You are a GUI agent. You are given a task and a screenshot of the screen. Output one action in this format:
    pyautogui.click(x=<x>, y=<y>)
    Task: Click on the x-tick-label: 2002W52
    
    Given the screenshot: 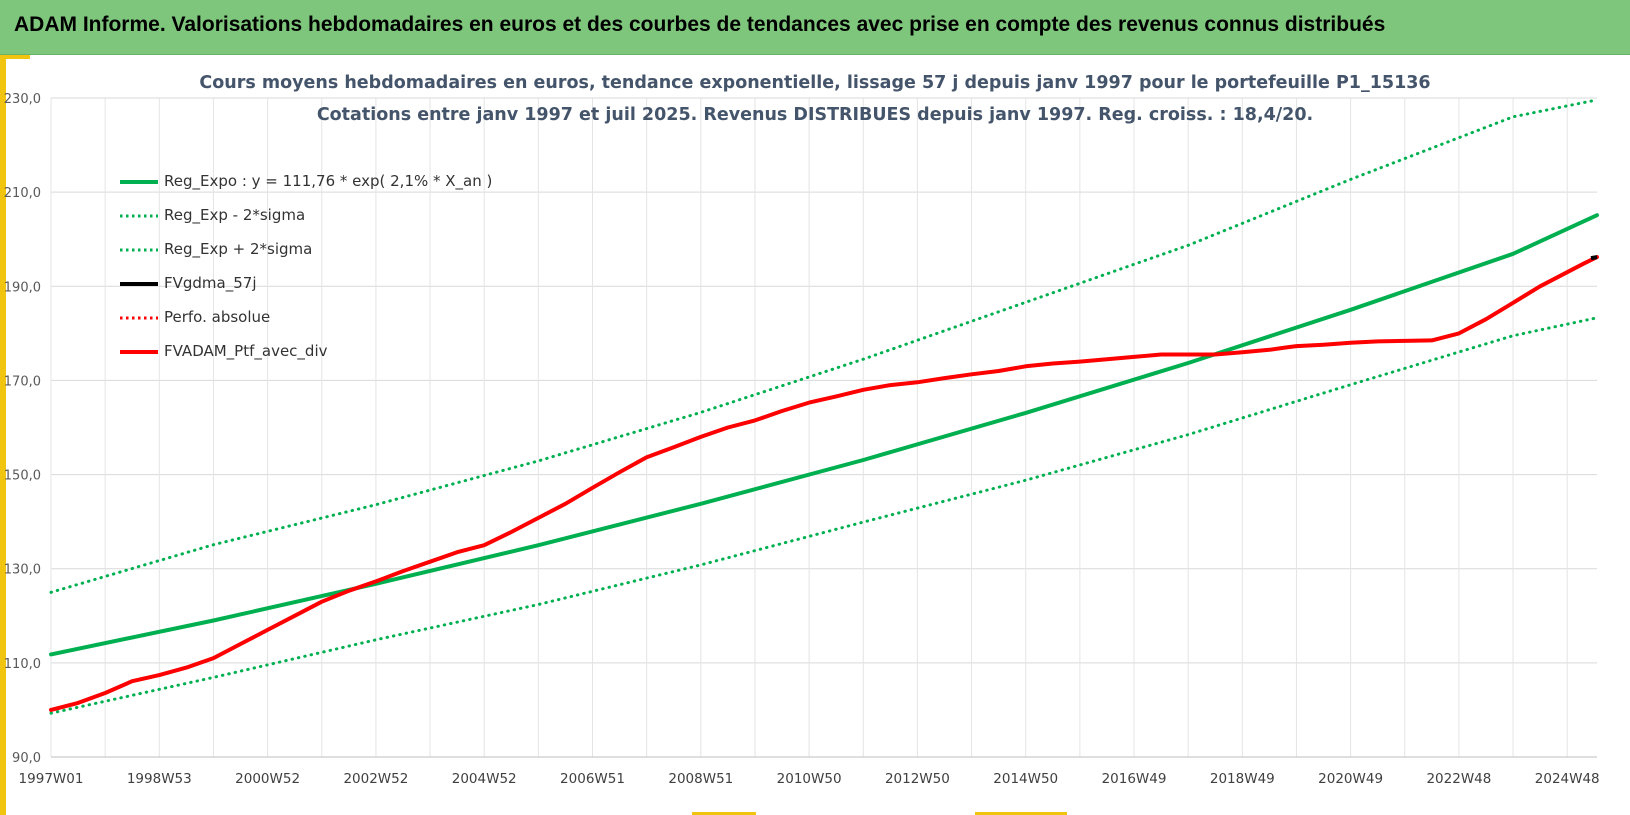 What is the action you would take?
    pyautogui.click(x=375, y=779)
    